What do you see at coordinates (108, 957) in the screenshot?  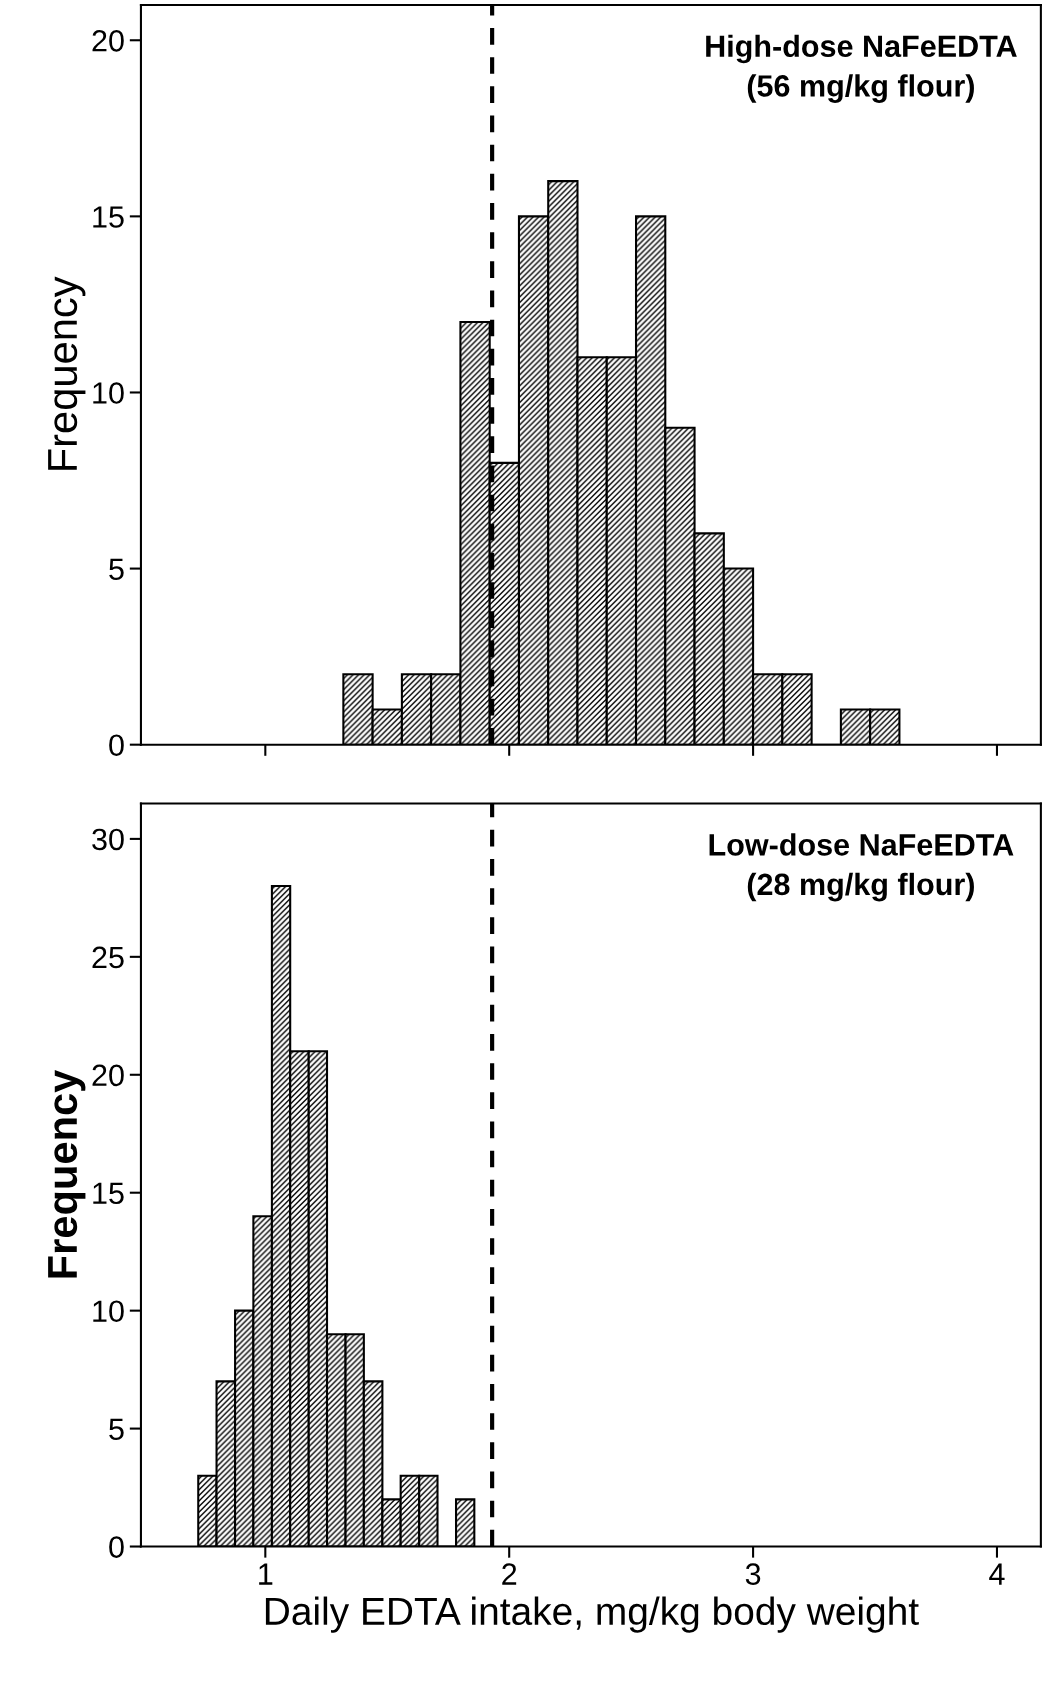 I see `y-tick-label: 25` at bounding box center [108, 957].